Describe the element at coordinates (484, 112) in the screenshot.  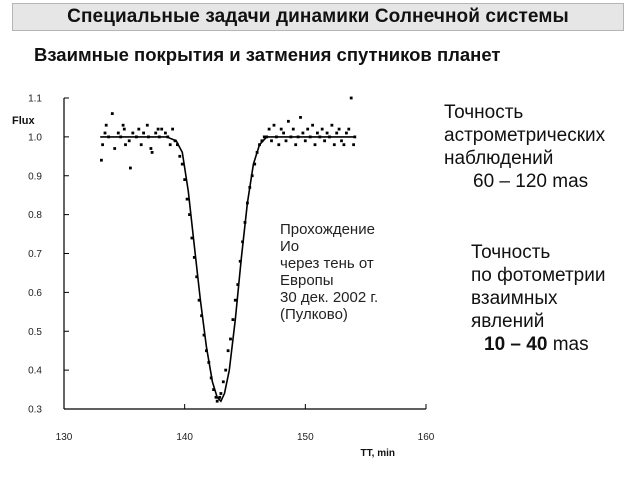
I see `note-line: Точность` at that location.